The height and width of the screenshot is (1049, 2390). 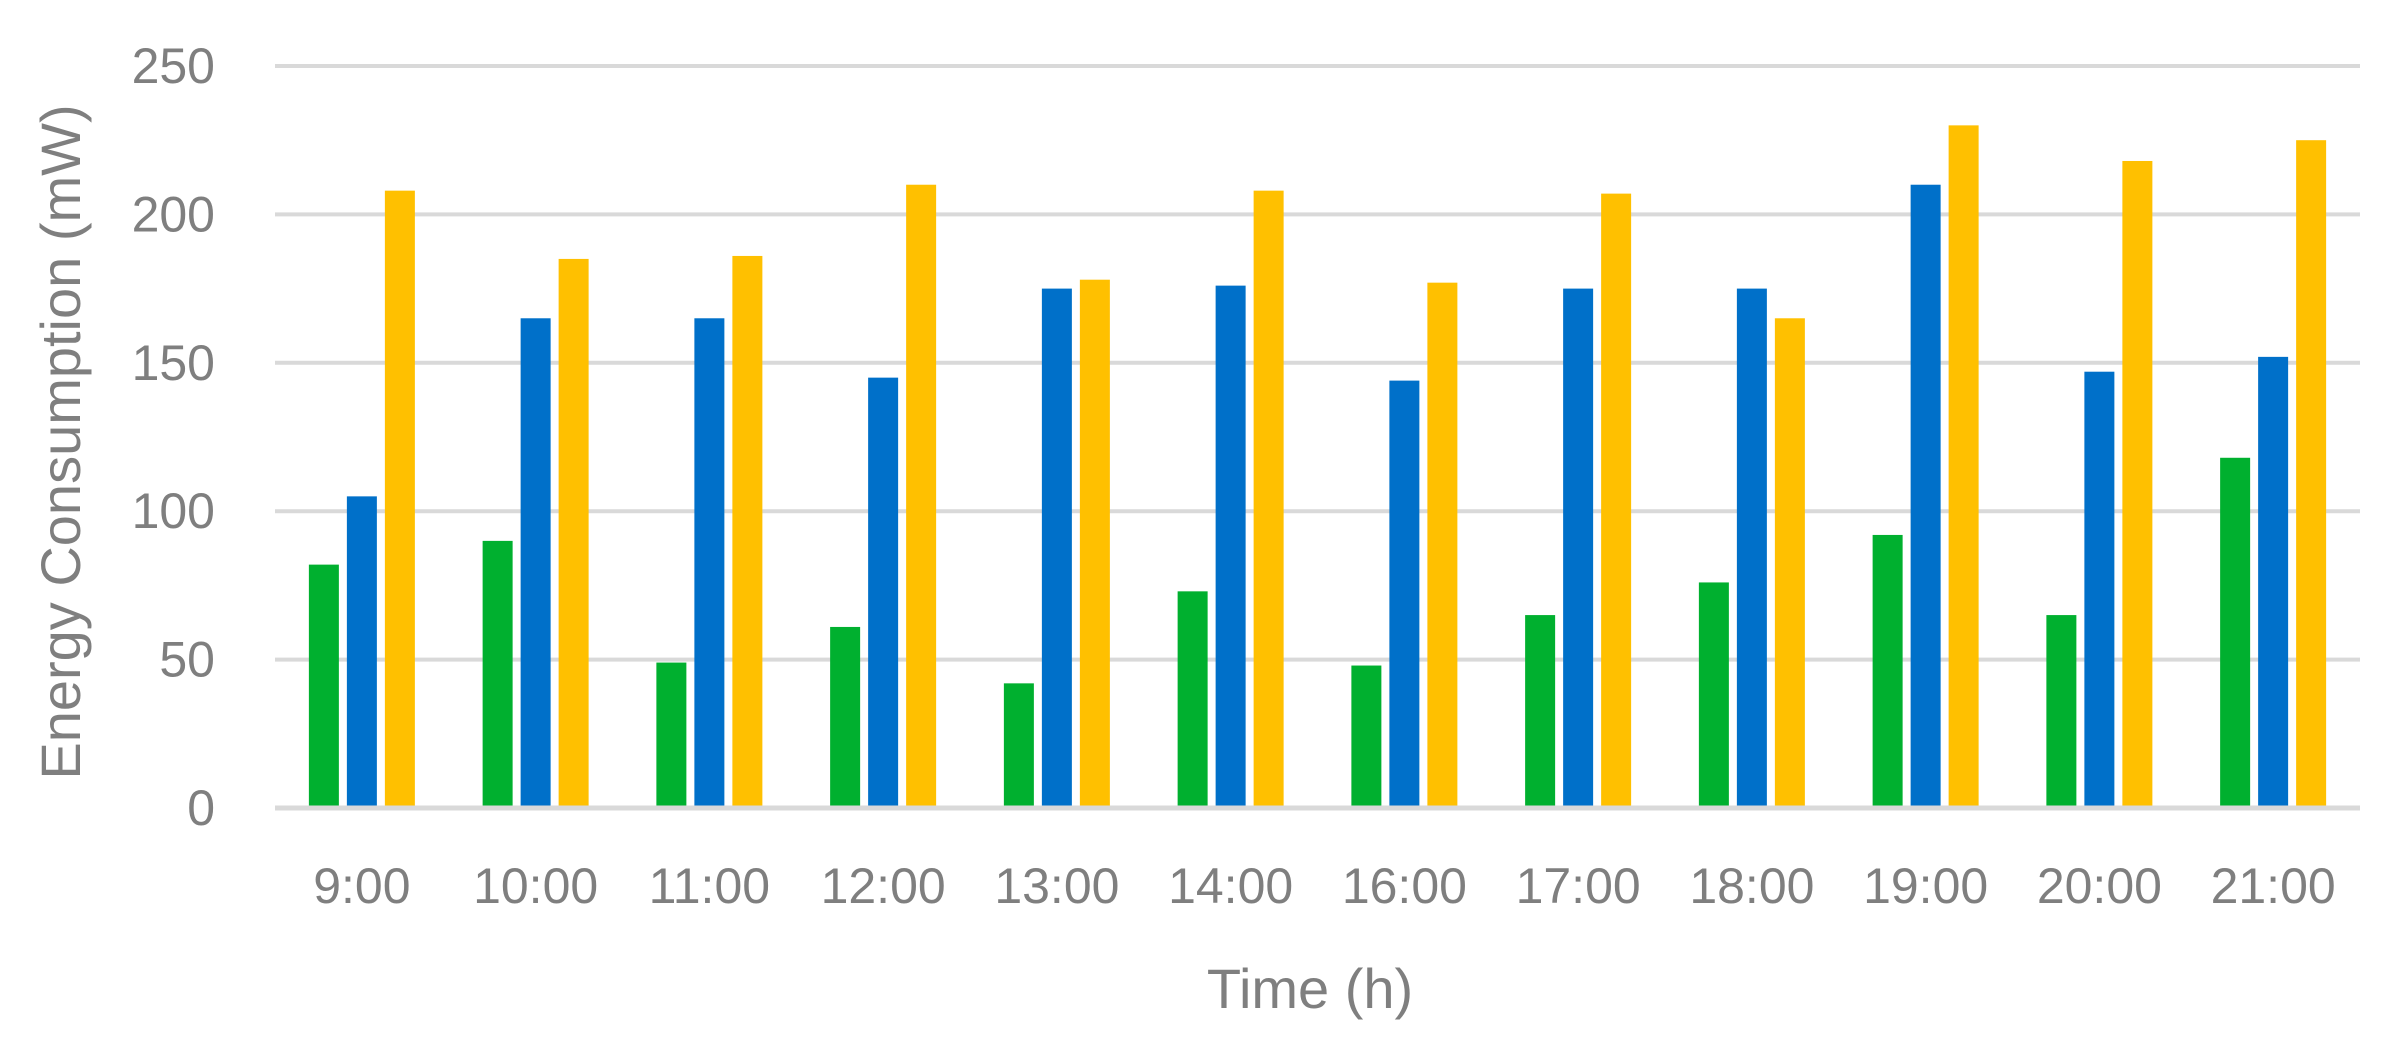 What do you see at coordinates (173, 437) in the screenshot?
I see `y-axis-tick-labels: 0 50 100 150 200 250` at bounding box center [173, 437].